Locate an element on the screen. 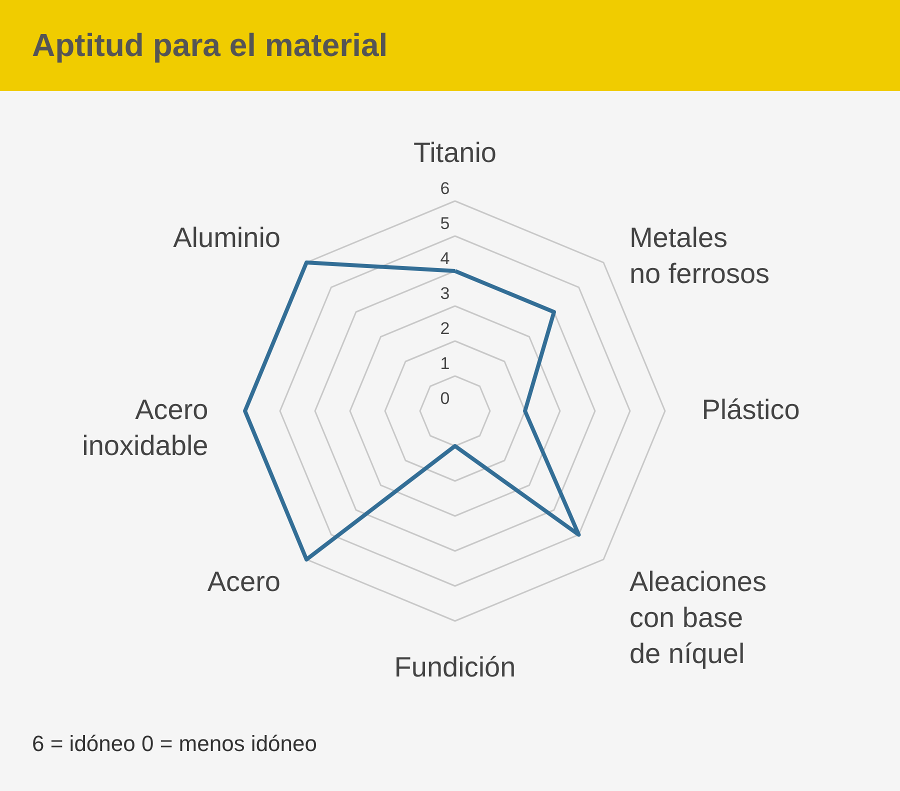 The image size is (900, 791). y-tick-label: 2 is located at coordinates (445, 328).